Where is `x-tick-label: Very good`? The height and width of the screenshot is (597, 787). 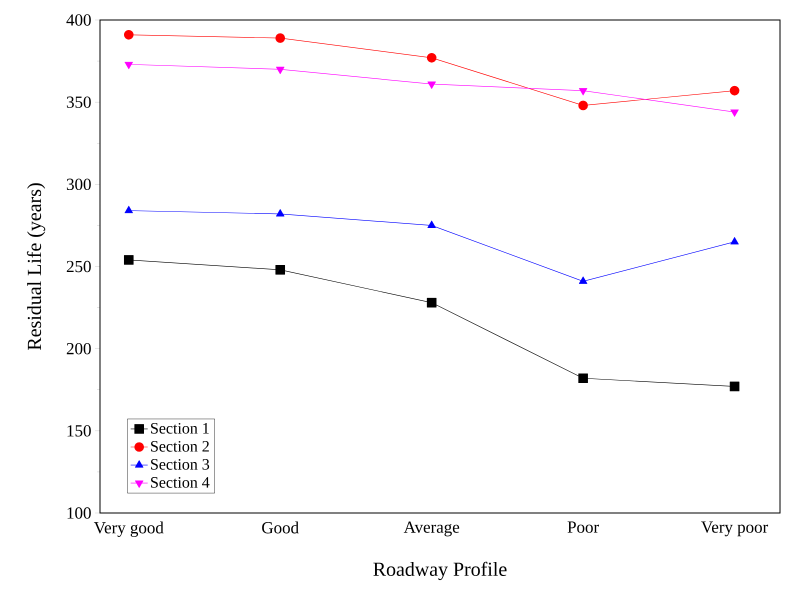
x-tick-label: Very good is located at coordinates (129, 529).